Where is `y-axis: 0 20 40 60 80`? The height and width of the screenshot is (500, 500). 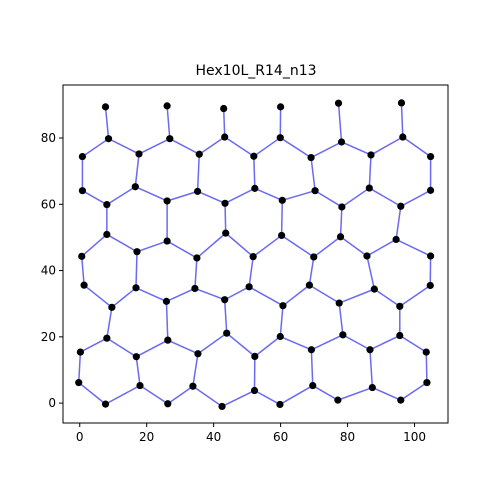 y-axis: 0 20 40 60 80 is located at coordinates (52, 270).